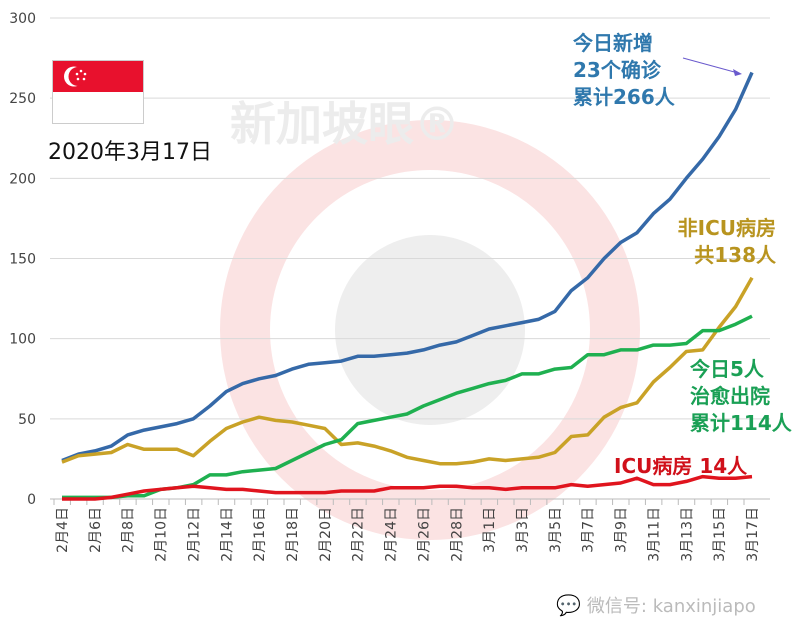 This screenshot has height=642, width=800. What do you see at coordinates (687, 534) in the screenshot?
I see `x-tick-label: 3月13日` at bounding box center [687, 534].